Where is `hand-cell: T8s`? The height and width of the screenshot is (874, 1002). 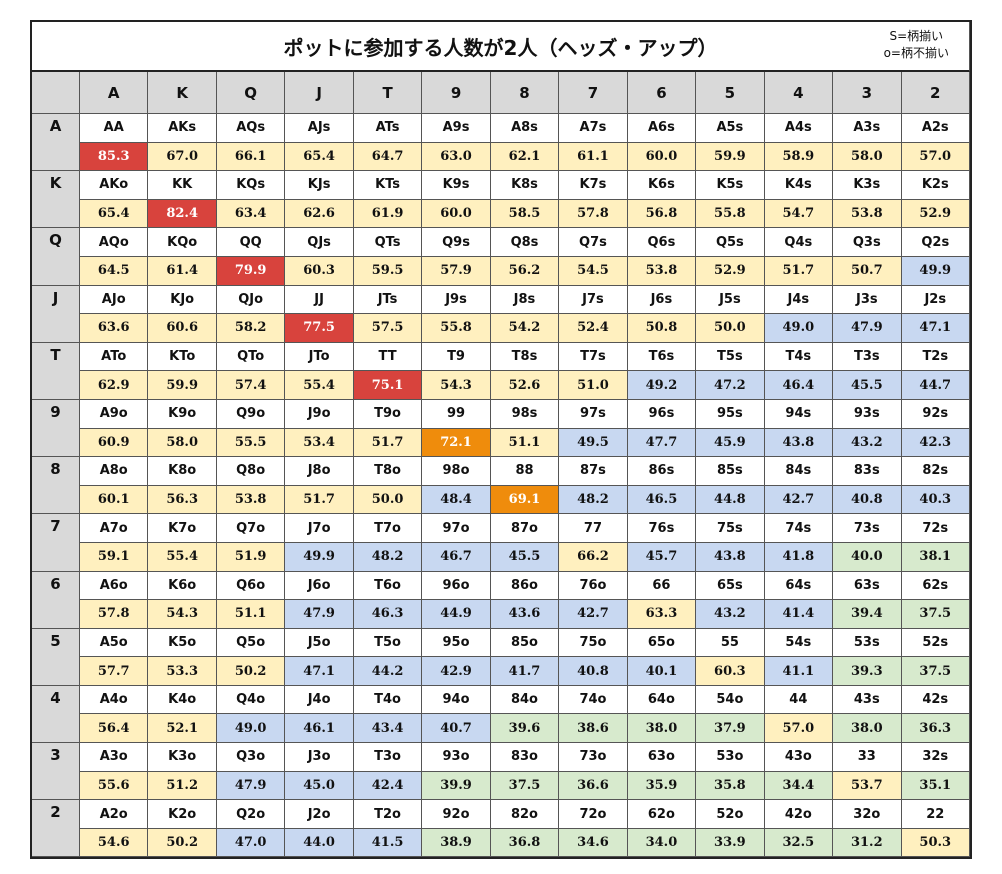 hand-cell: T8s is located at coordinates (525, 357).